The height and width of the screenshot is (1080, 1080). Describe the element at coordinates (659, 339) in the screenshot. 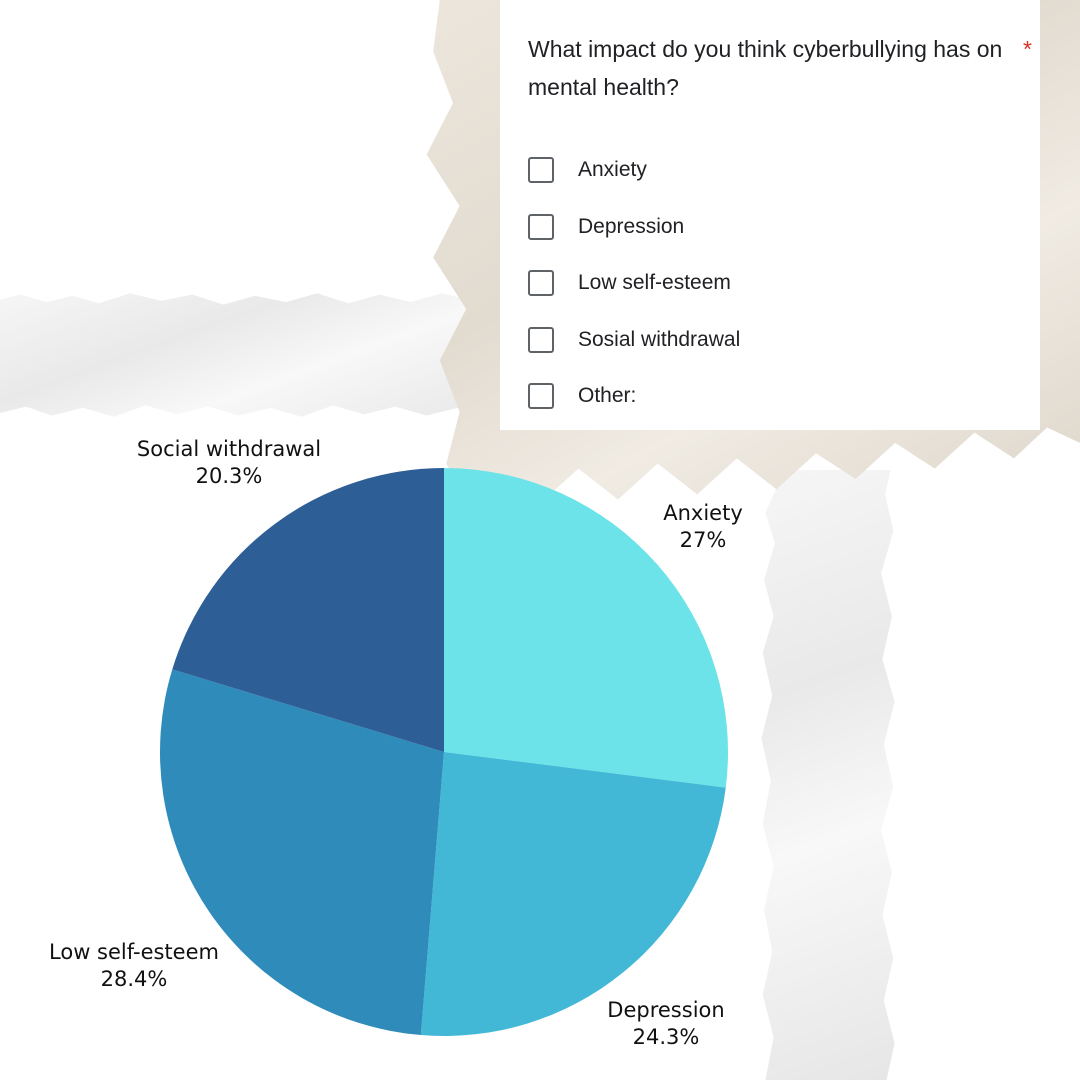

I see `option-label: Sosial withdrawal` at that location.